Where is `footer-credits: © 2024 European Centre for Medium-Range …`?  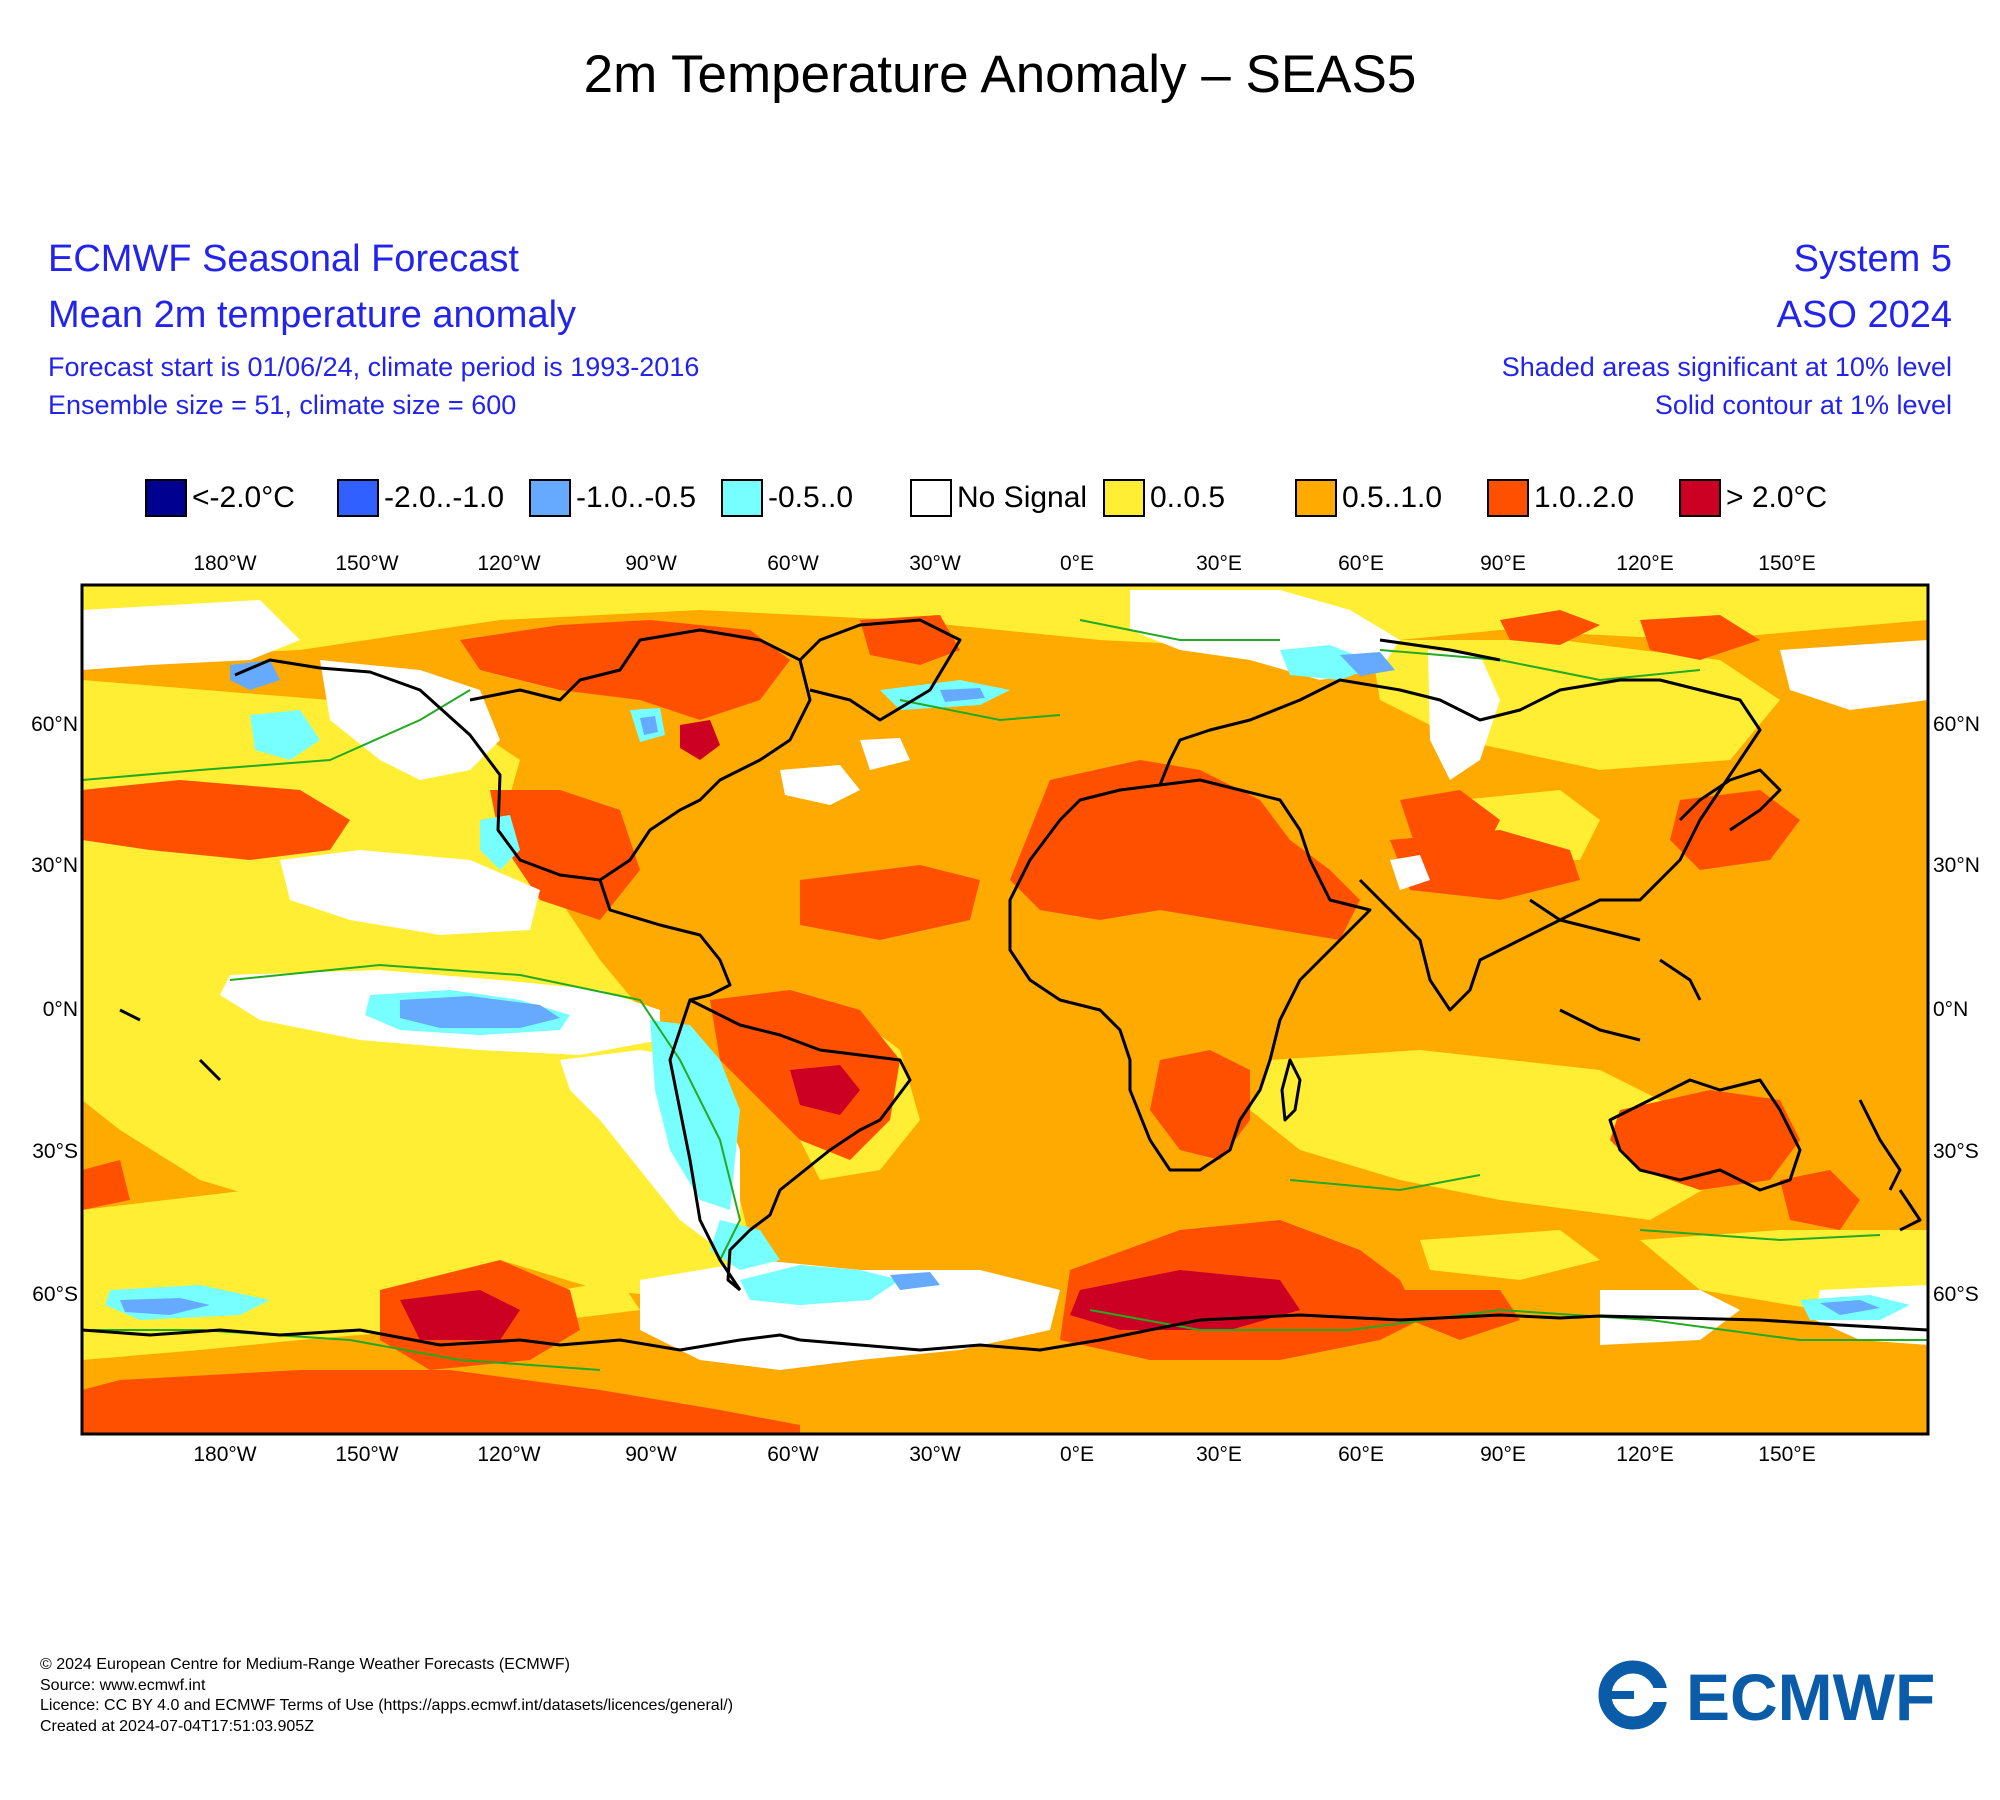 footer-credits: © 2024 European Centre for Medium-Range … is located at coordinates (386, 1696).